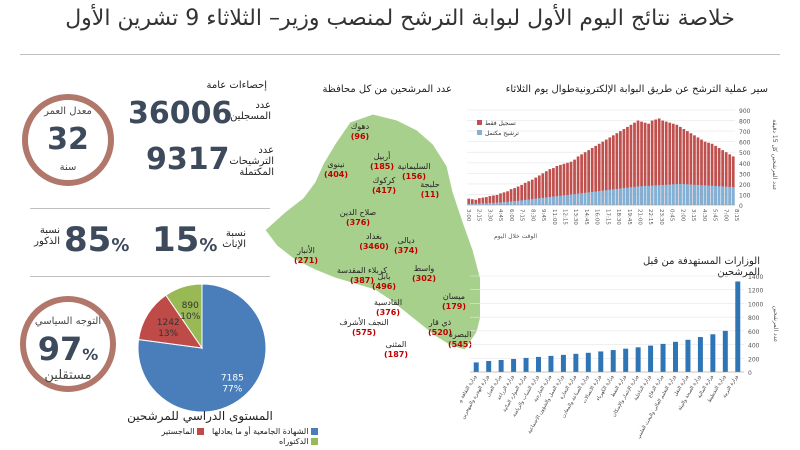  What do you see at coordinates (96, 240) in the screenshot?
I see `male-value: 85%` at bounding box center [96, 240].